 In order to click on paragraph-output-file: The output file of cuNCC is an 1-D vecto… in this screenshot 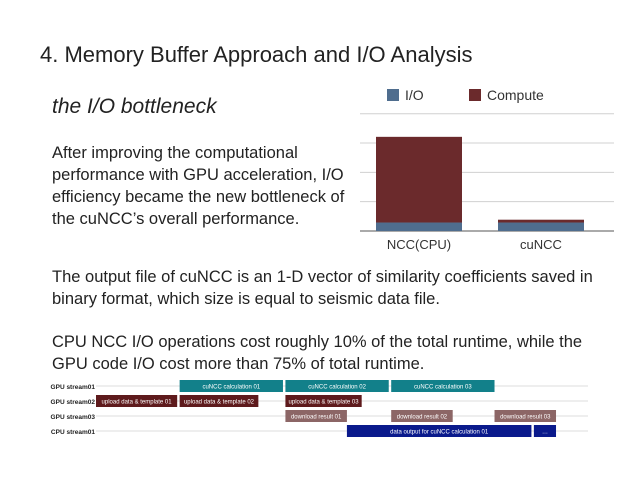, I will do `click(322, 288)`.